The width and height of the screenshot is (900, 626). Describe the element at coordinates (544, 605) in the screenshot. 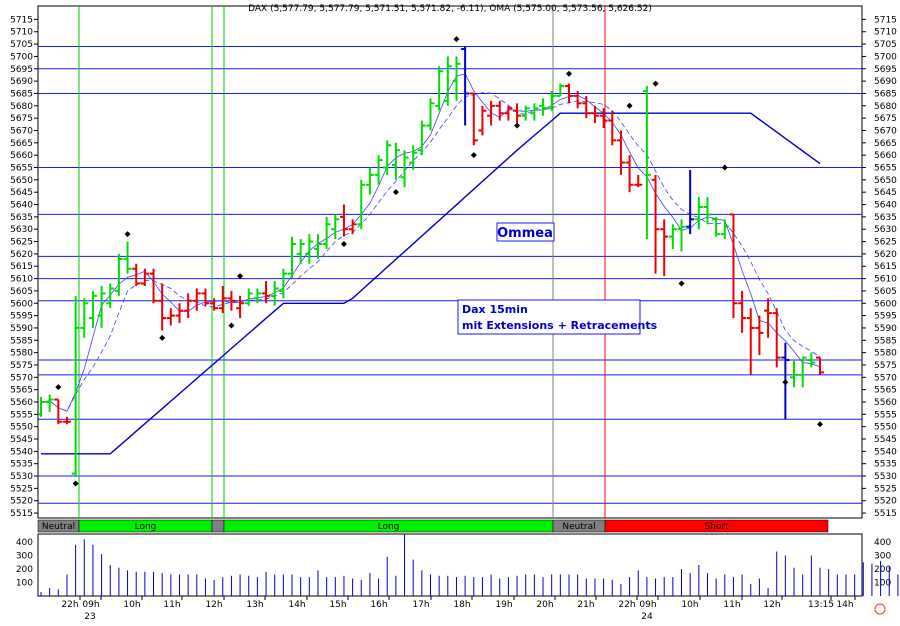

I see `time-tick-label: 20h` at that location.